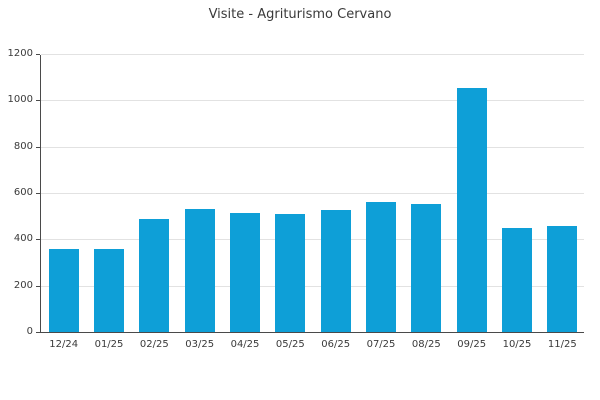 The height and width of the screenshot is (400, 600). I want to click on y-tick-label-0: 0, so click(29, 331).